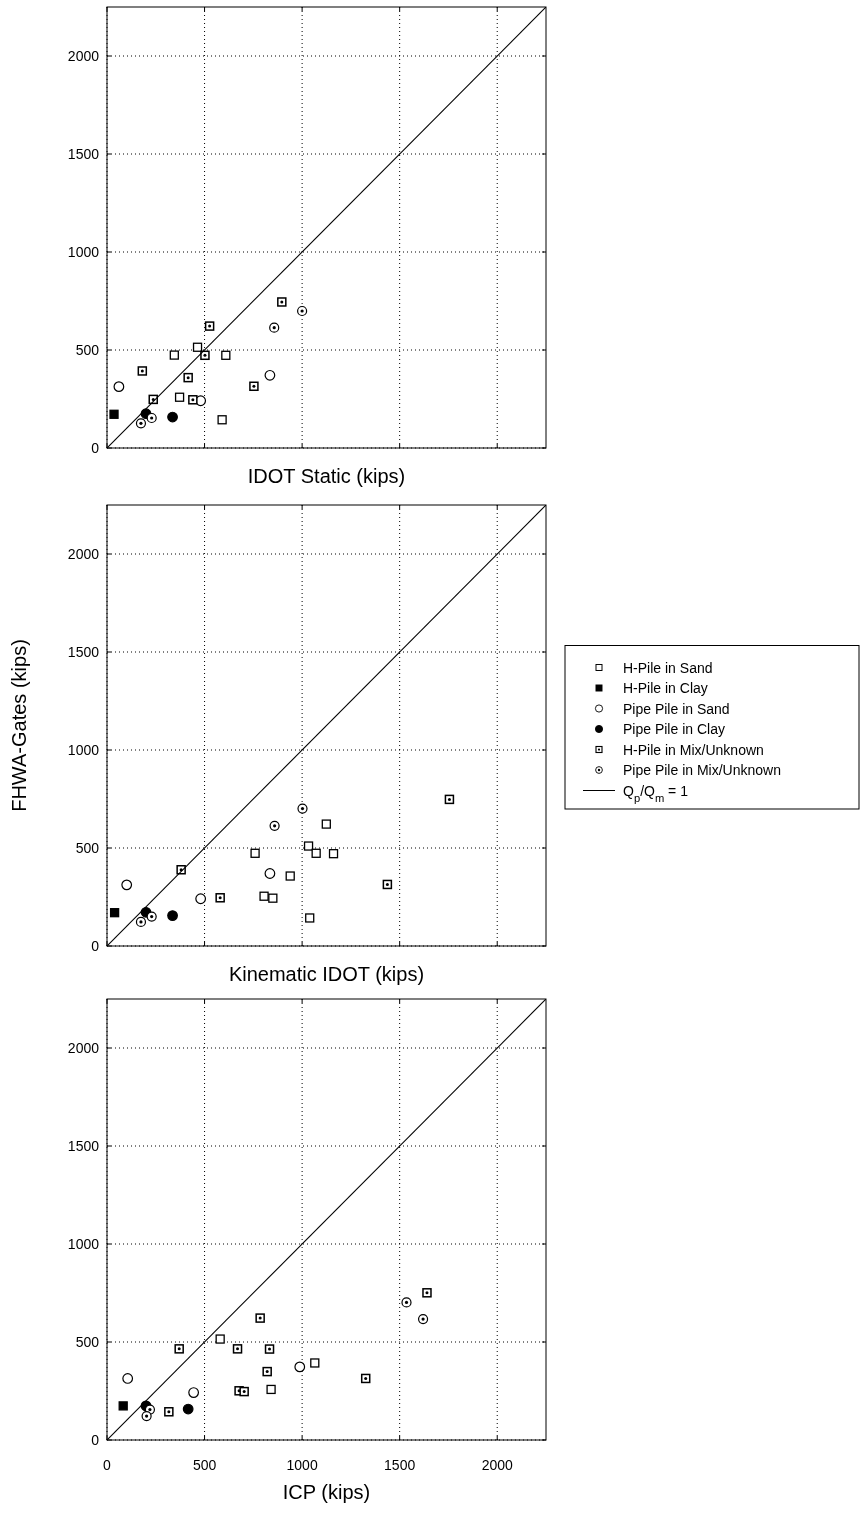  I want to click on x-tick-label: 1500, so click(400, 1465).